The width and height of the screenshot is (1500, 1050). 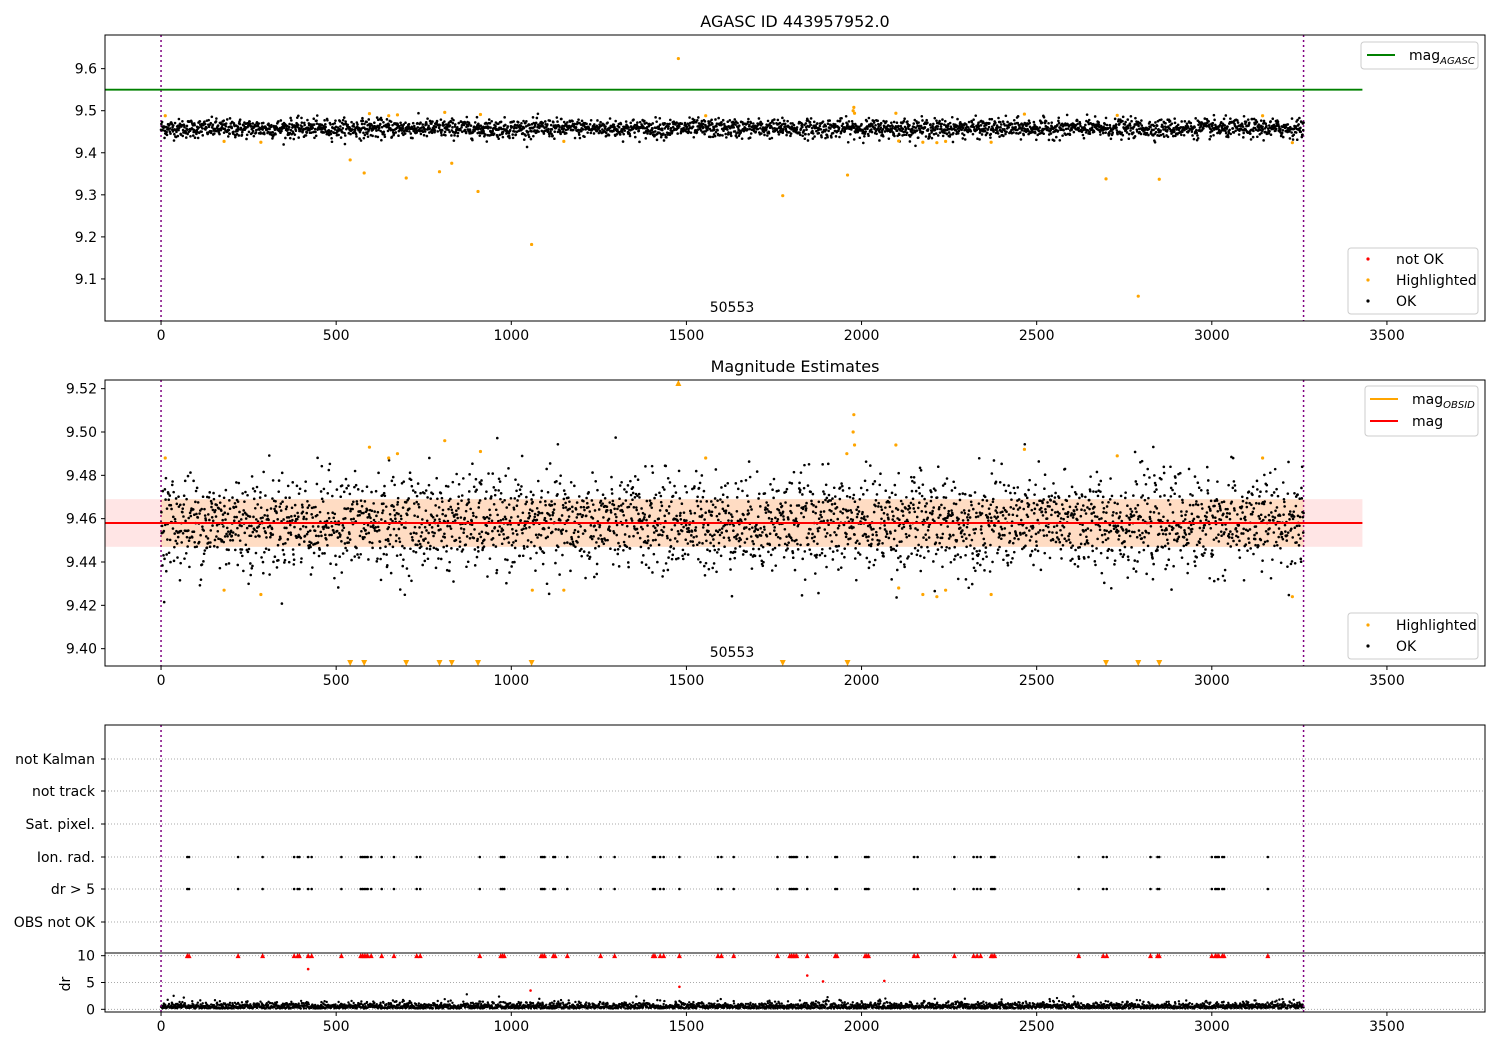 What do you see at coordinates (1387, 681) in the screenshot?
I see `p2-xtick-label: 3500` at bounding box center [1387, 681].